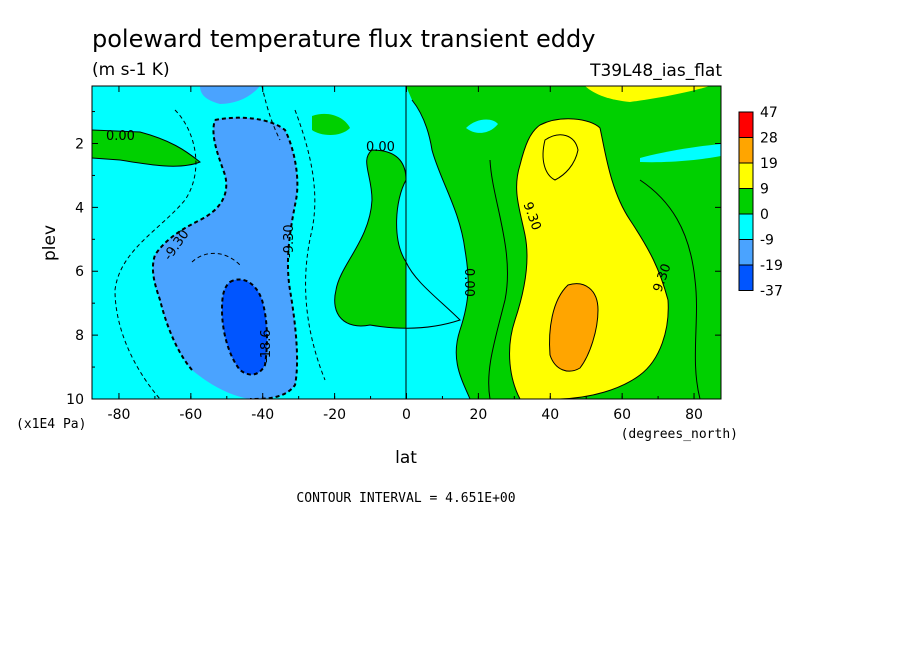 The width and height of the screenshot is (904, 654). Describe the element at coordinates (405, 498) in the screenshot. I see `contour-interval-text: CONTOUR INTERVAL = 4.651E+00` at that location.